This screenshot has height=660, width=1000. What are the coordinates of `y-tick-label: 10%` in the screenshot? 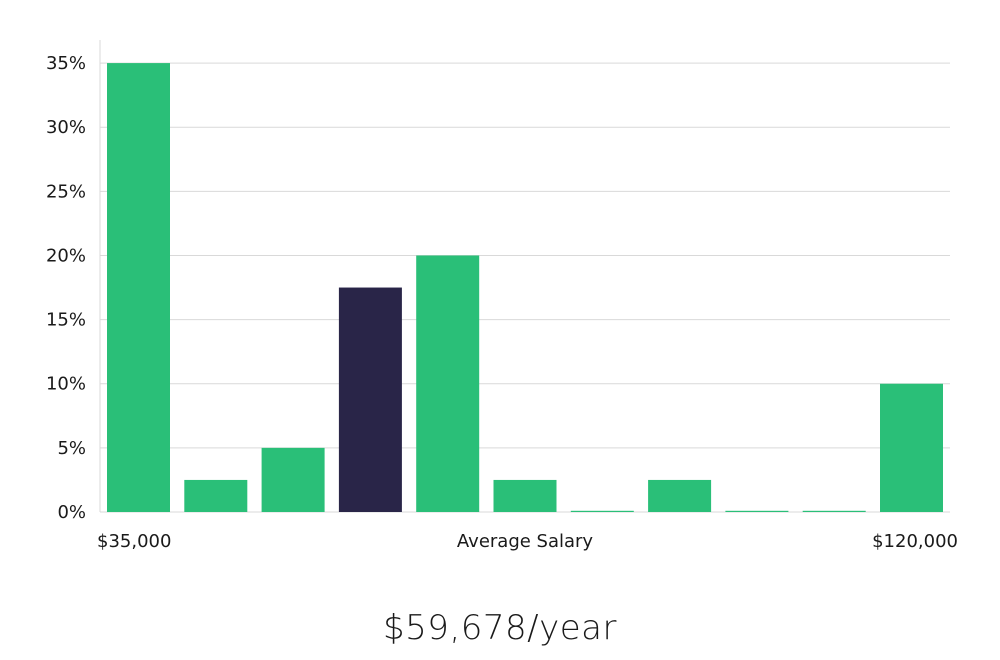 It's located at (66, 384).